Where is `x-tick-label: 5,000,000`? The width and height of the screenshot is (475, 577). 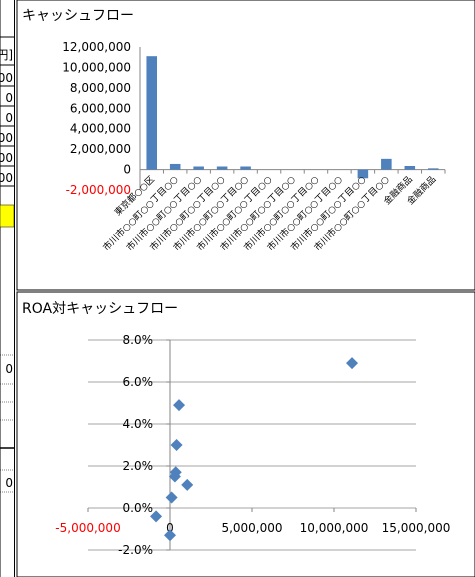
x-tick-label: 5,000,000 is located at coordinates (251, 528).